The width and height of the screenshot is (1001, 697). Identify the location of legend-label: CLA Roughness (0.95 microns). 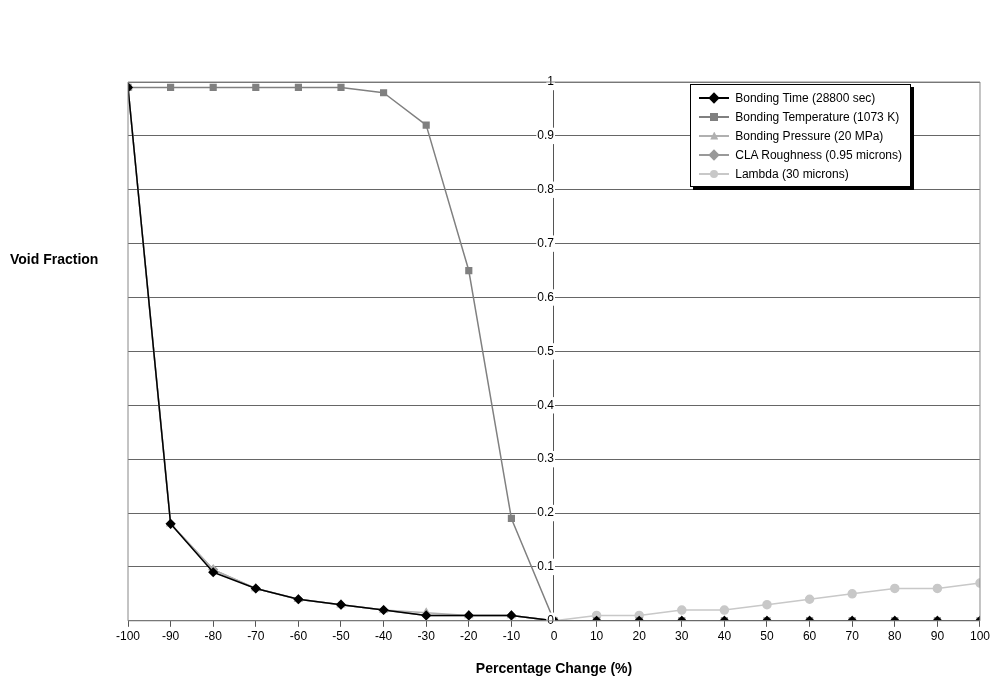
(818, 154).